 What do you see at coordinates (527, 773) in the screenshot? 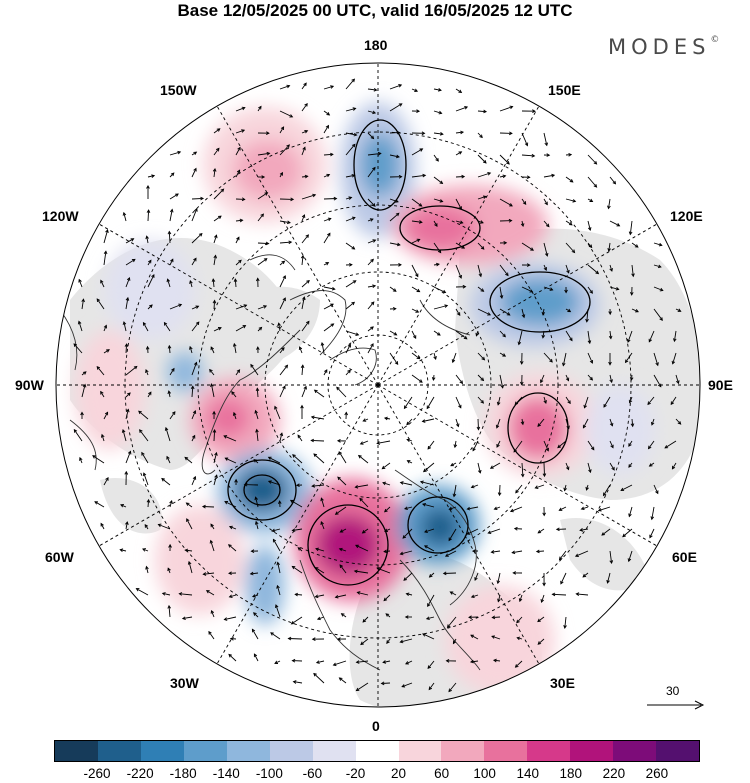
I see `colorbar-tick-label: 140` at bounding box center [527, 773].